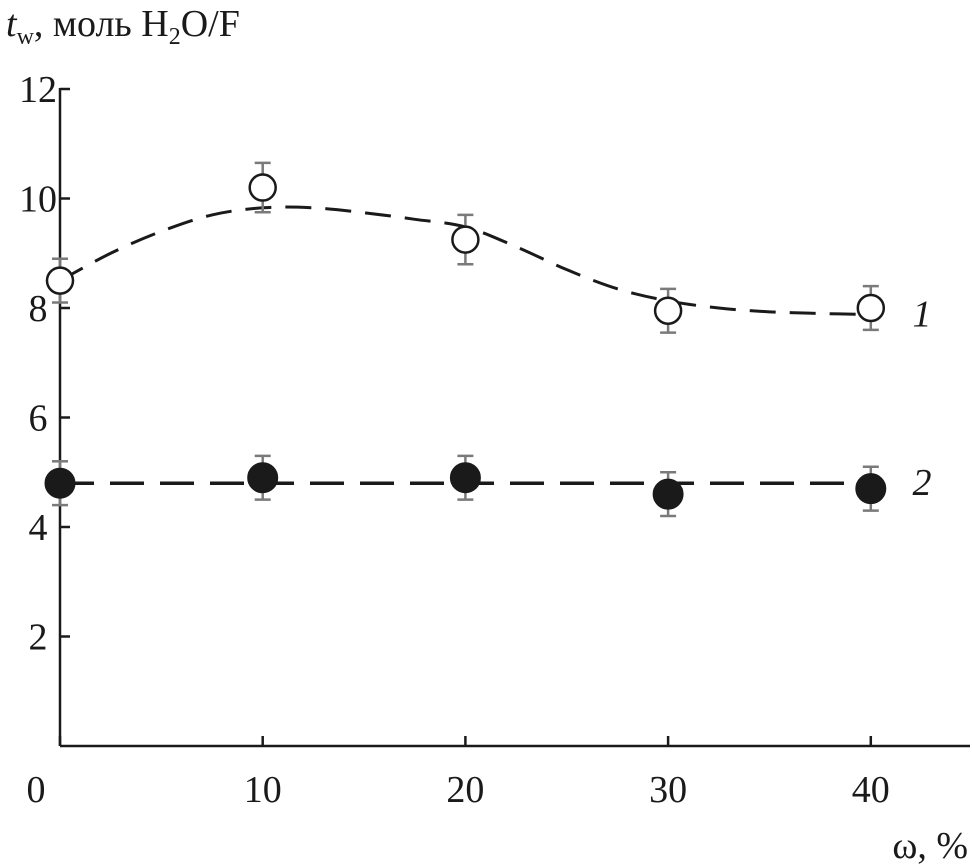 The height and width of the screenshot is (868, 972). What do you see at coordinates (175, 37) in the screenshot?
I see `y-axis-units-subscript: 2` at bounding box center [175, 37].